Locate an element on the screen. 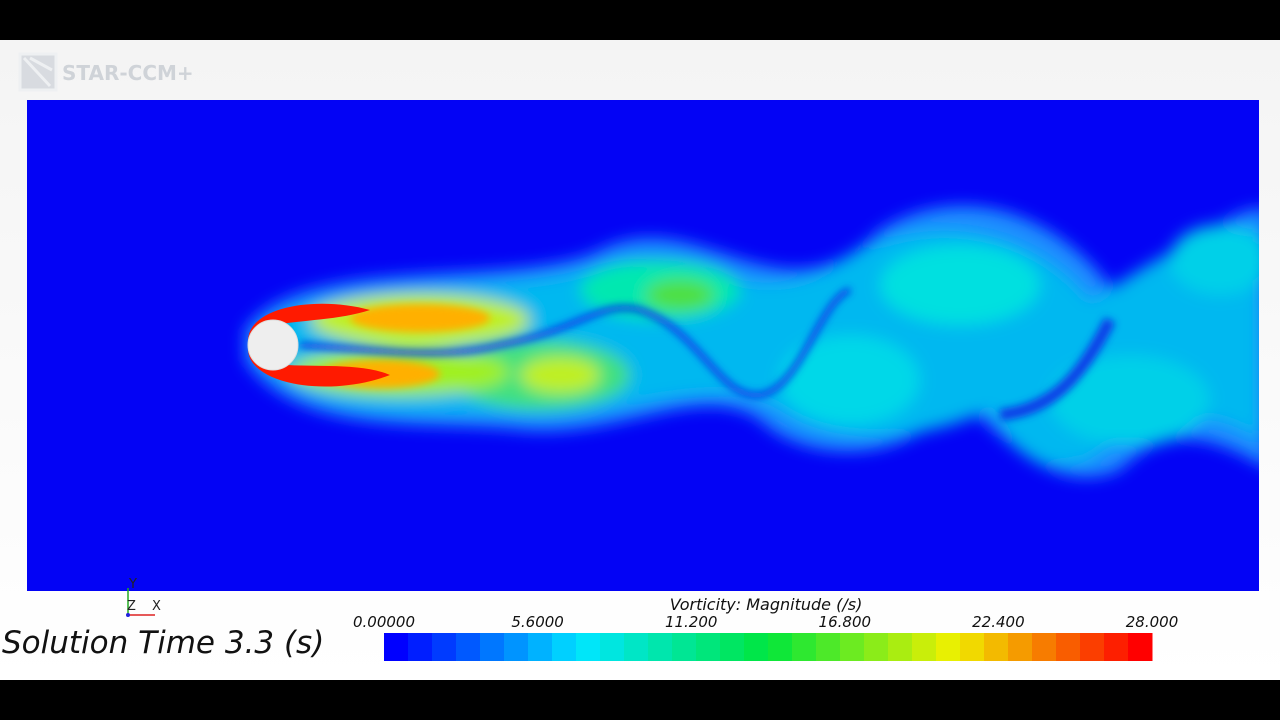 The image size is (1280, 720). z-axis-label: Z is located at coordinates (131, 606).